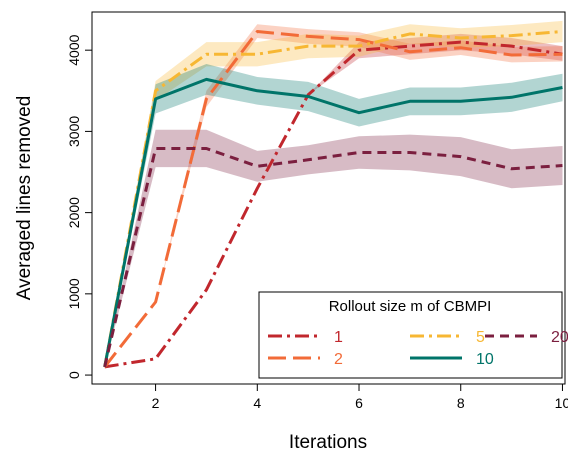 This screenshot has width=568, height=457. I want to click on legend-label: 10, so click(485, 359).